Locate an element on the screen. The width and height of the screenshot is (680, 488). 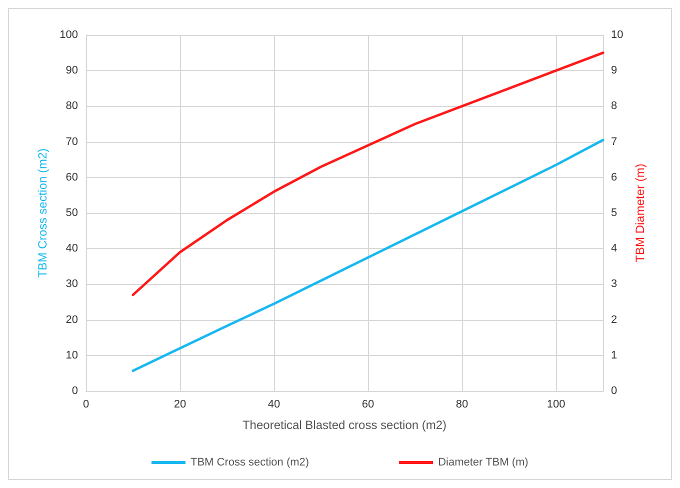
y-tick-label: 80 is located at coordinates (72, 106).